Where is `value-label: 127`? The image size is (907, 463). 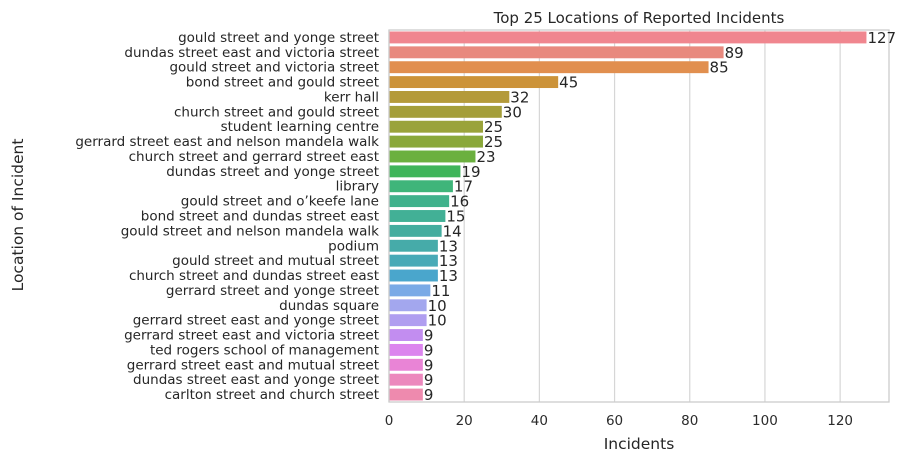 value-label: 127 is located at coordinates (881, 38).